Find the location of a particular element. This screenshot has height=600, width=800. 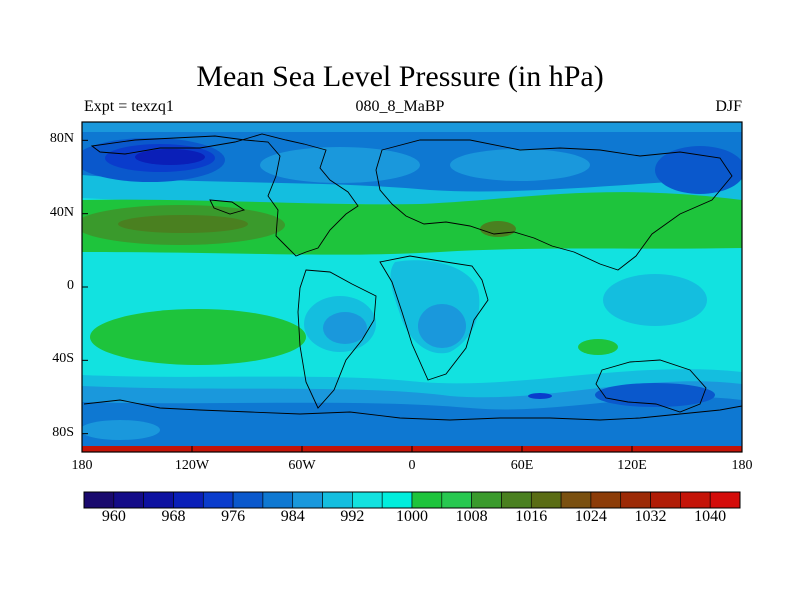

north-atlantic-low is located at coordinates (340, 165).